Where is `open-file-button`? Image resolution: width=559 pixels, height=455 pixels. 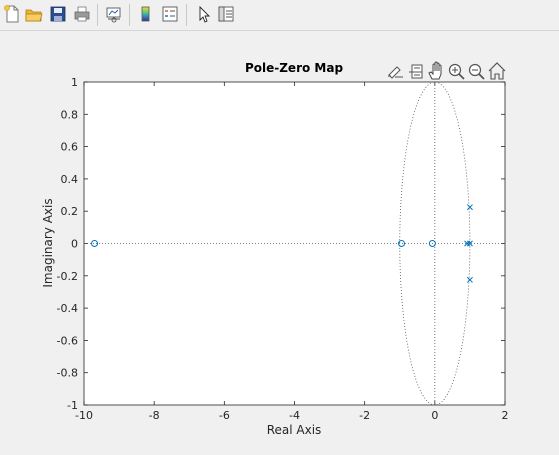 open-file-button is located at coordinates (34, 14).